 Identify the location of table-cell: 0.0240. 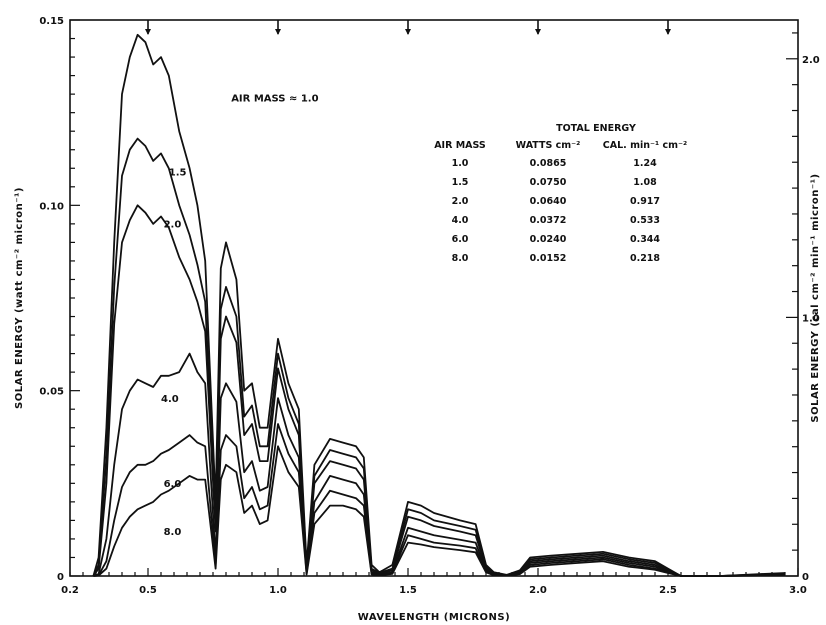
(548, 239).